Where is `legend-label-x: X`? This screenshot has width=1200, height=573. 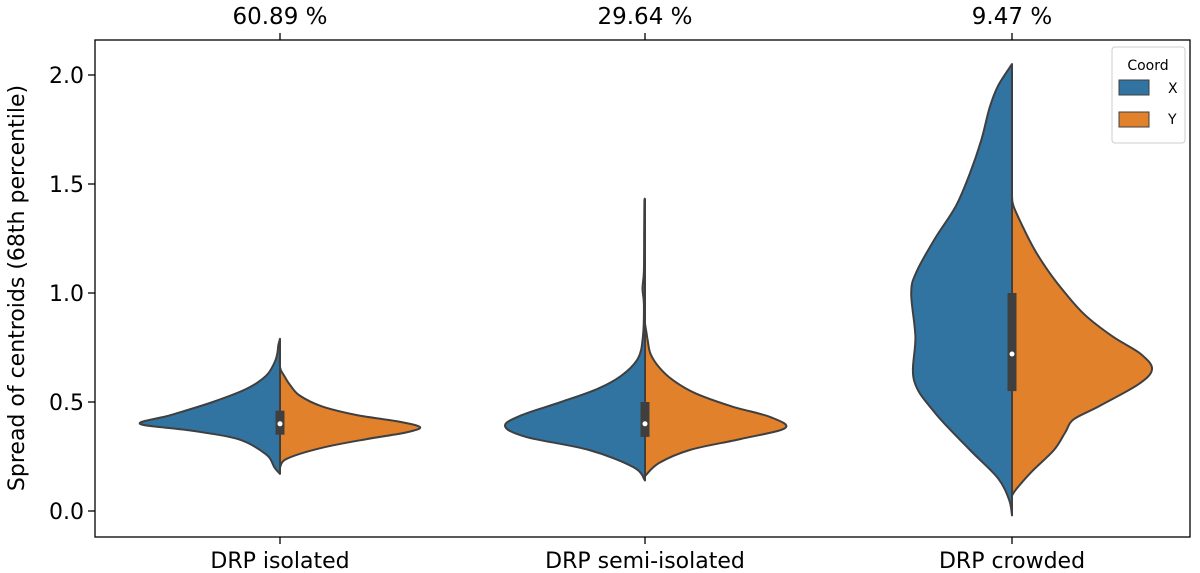 legend-label-x: X is located at coordinates (1173, 89).